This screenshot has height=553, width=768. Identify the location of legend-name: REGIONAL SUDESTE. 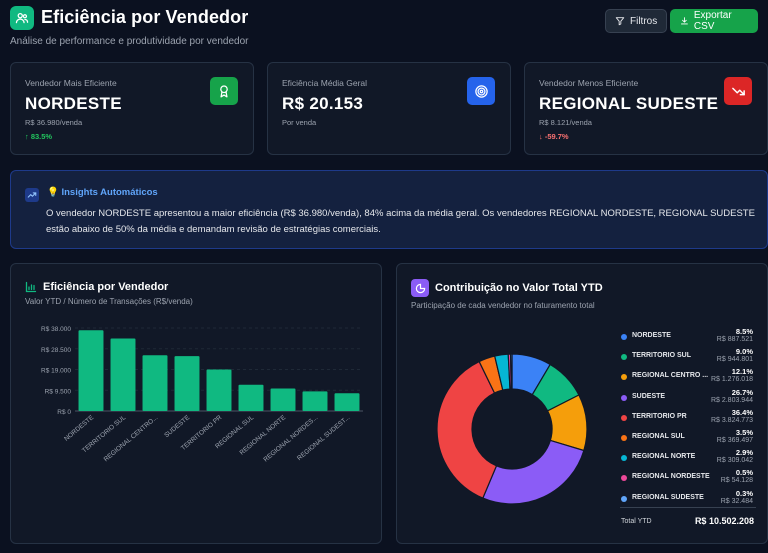
(668, 497).